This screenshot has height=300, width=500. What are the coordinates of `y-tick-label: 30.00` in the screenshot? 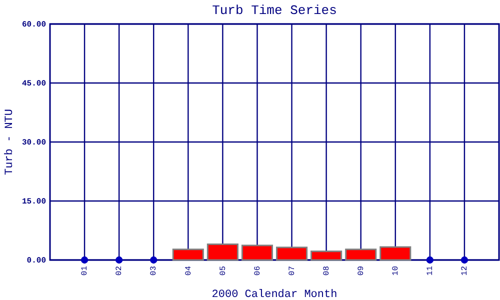 It's located at (34, 143).